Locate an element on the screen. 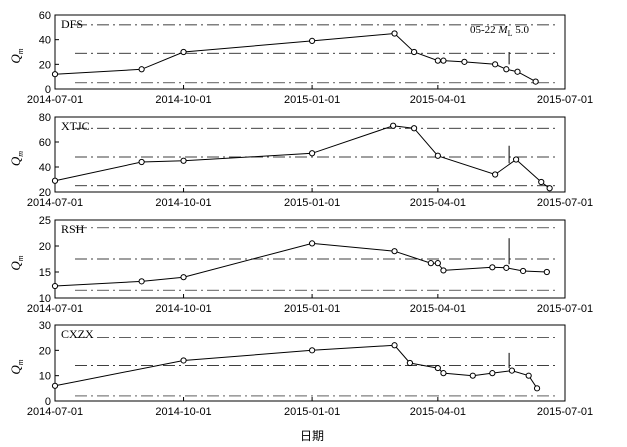  y-tick-label: 25 is located at coordinates (45, 221).